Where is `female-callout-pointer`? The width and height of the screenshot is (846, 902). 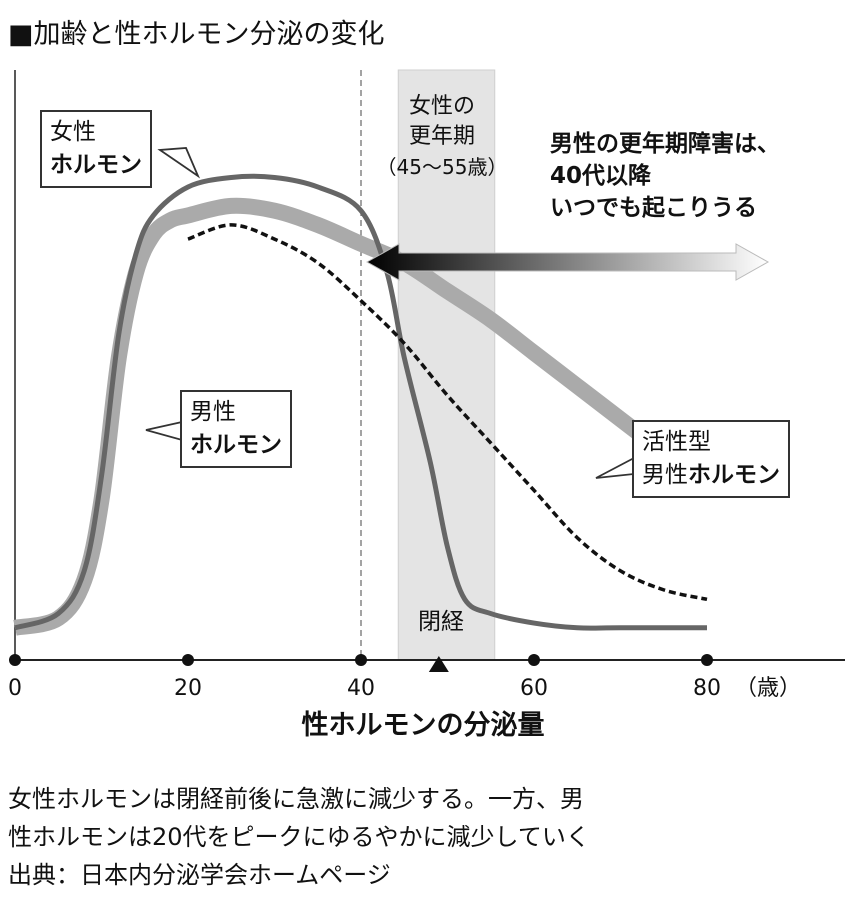
female-callout-pointer is located at coordinates (179, 163).